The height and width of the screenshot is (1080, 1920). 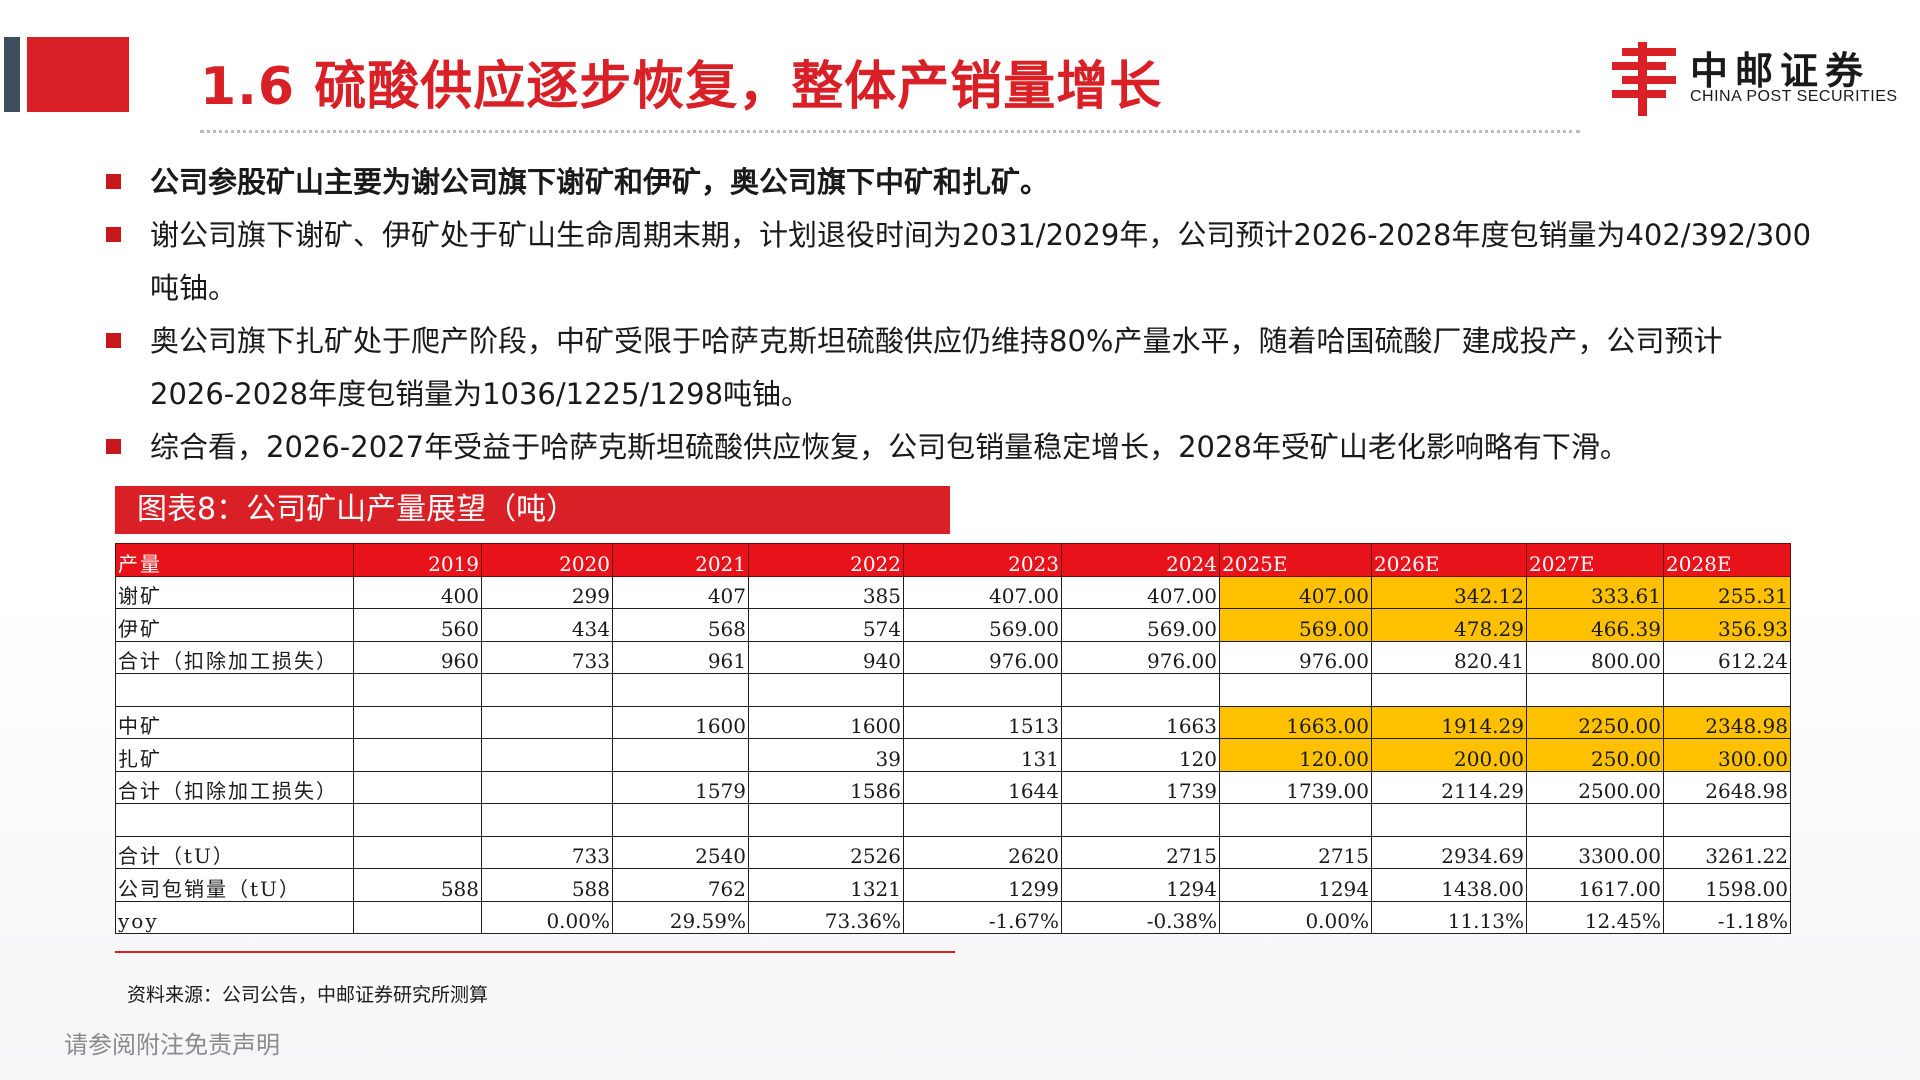 I want to click on table-row-label: 谢矿, so click(x=234, y=592).